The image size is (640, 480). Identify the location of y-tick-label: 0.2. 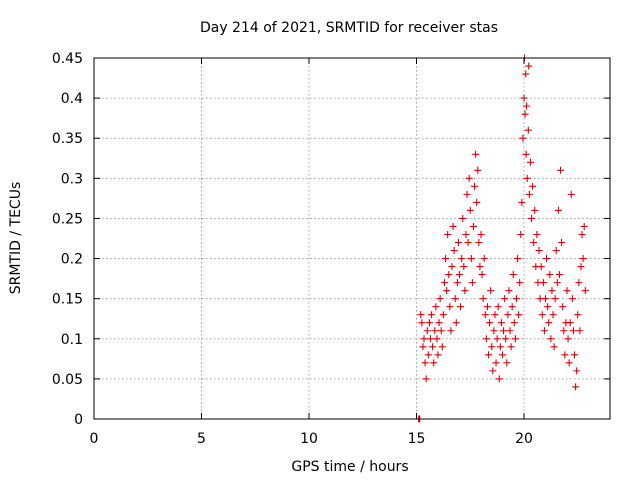
(72, 260).